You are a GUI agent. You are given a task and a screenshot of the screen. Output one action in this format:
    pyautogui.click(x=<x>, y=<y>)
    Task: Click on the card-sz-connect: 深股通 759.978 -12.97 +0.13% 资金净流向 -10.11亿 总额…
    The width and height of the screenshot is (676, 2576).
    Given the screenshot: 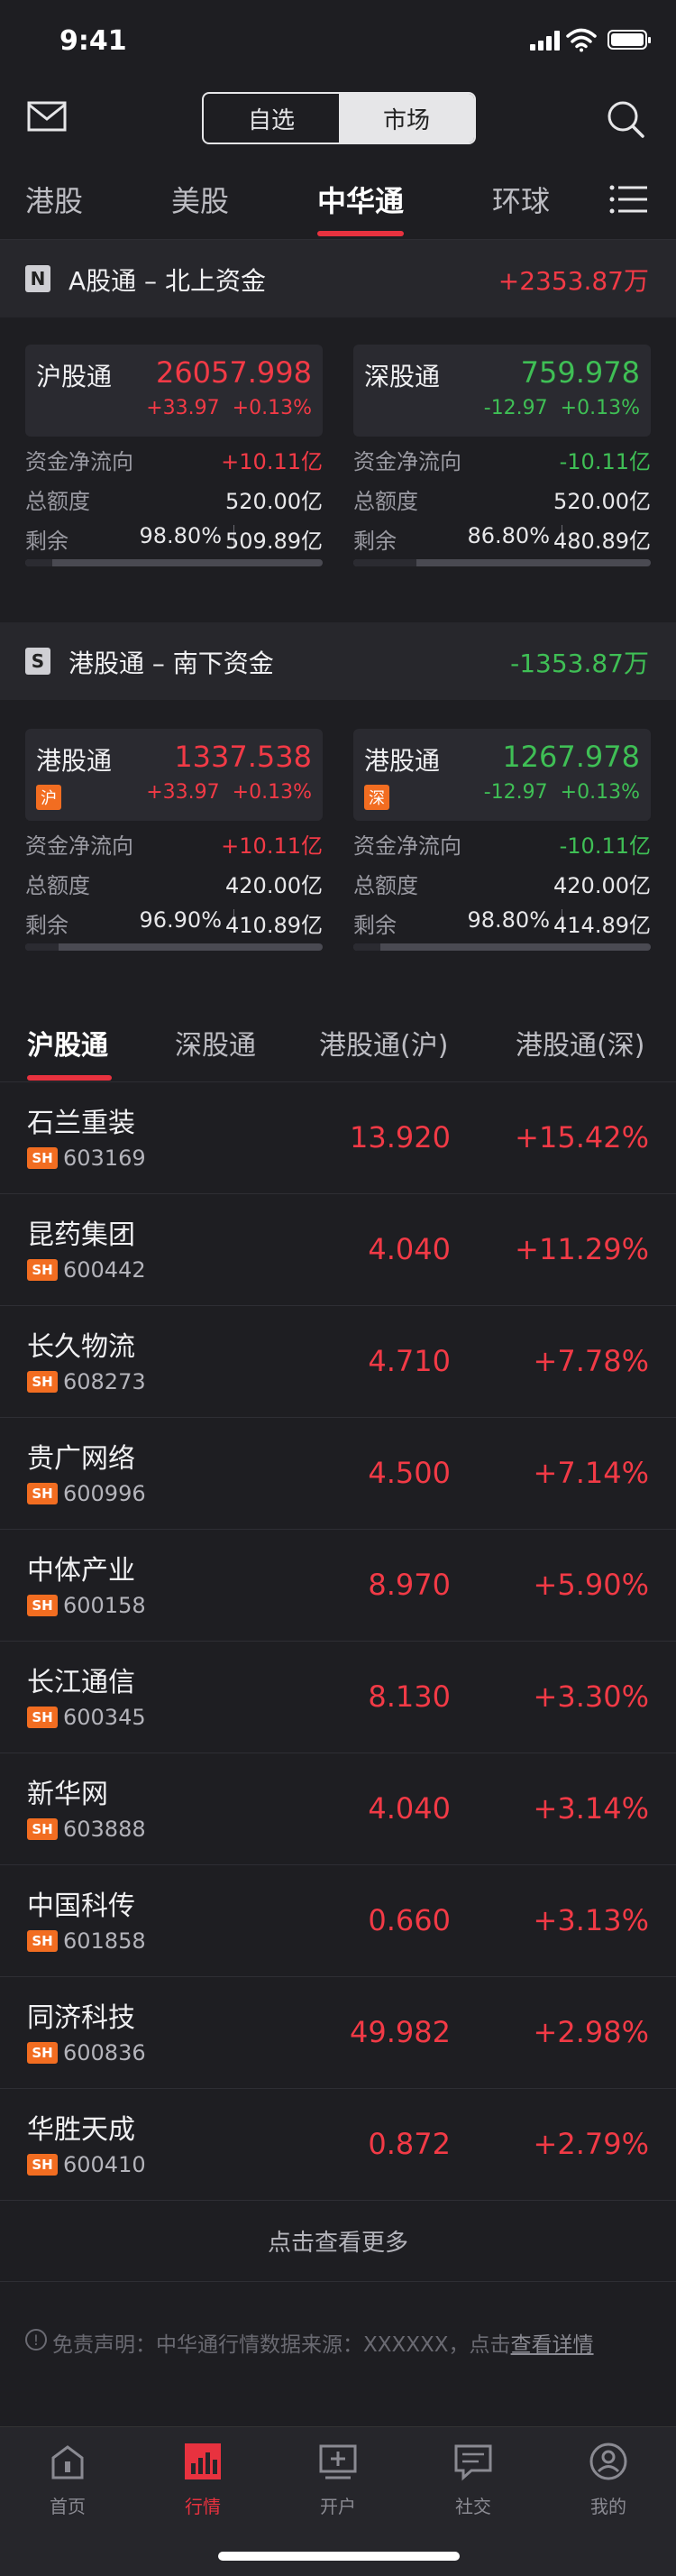 What is the action you would take?
    pyautogui.click(x=502, y=456)
    